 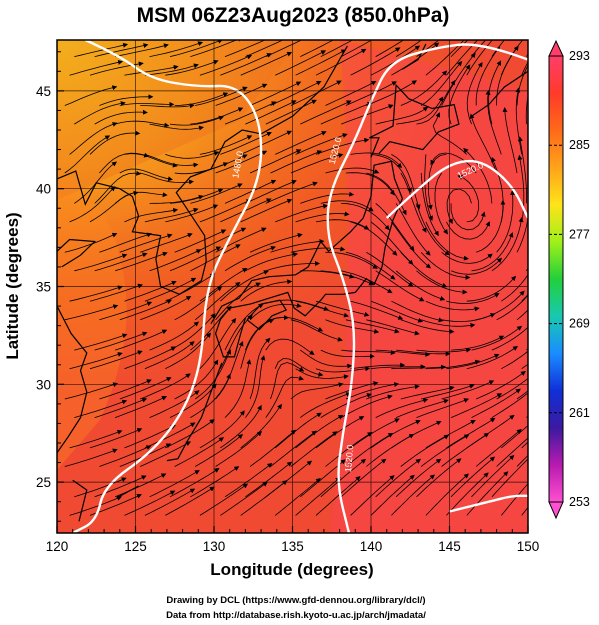 What do you see at coordinates (579, 502) in the screenshot?
I see `colorbar-tick-label: 253` at bounding box center [579, 502].